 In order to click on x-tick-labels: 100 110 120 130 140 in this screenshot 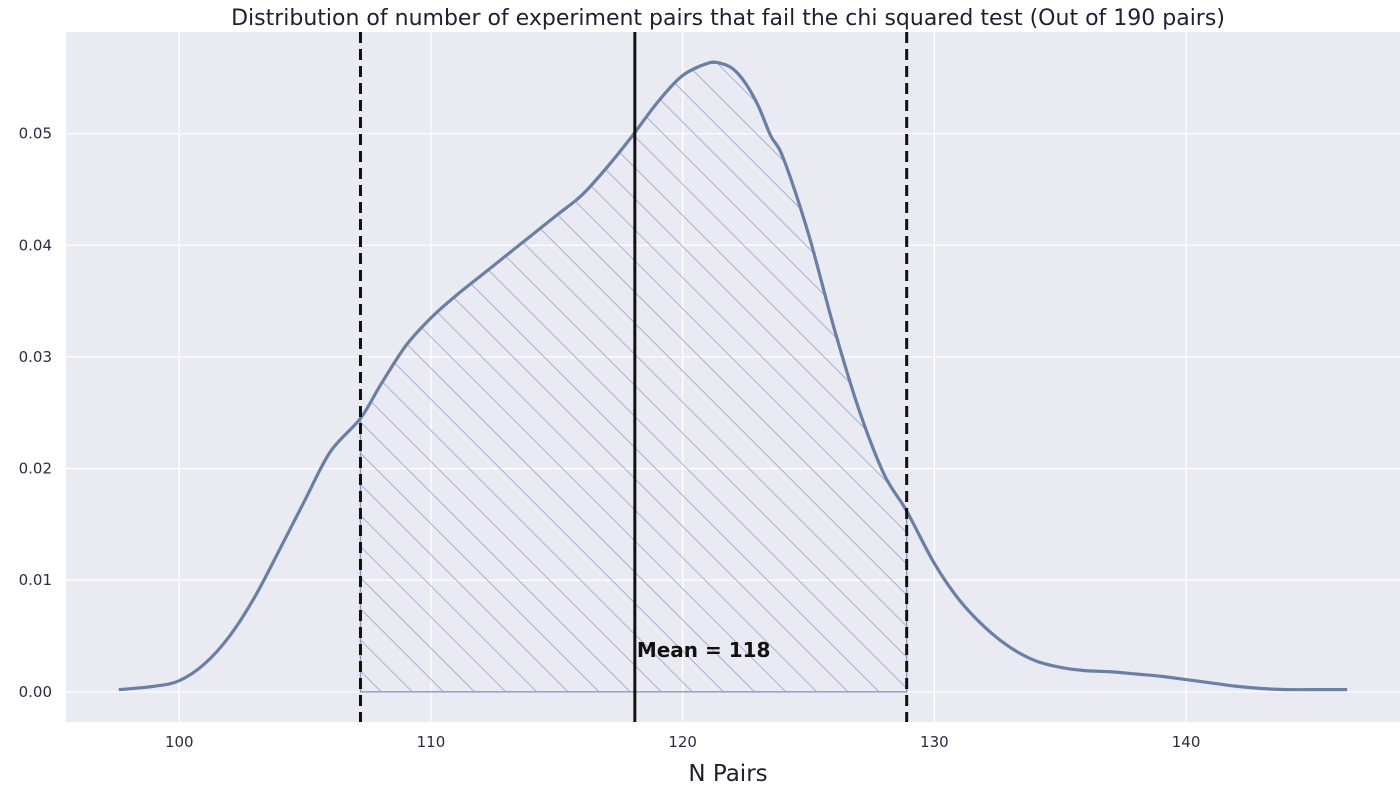, I will do `click(682, 742)`.